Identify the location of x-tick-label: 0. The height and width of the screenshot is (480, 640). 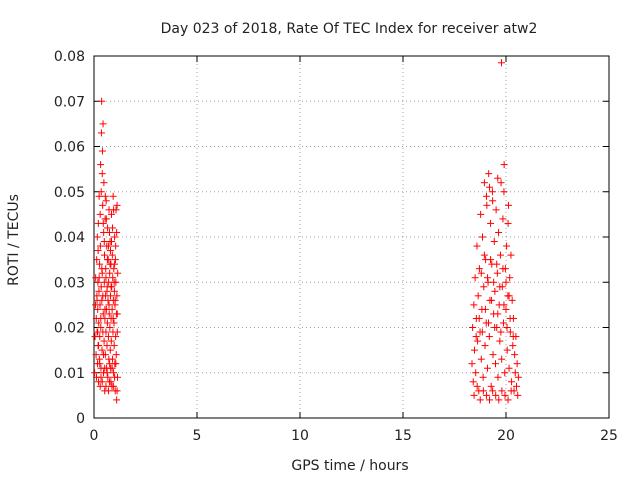
(94, 436).